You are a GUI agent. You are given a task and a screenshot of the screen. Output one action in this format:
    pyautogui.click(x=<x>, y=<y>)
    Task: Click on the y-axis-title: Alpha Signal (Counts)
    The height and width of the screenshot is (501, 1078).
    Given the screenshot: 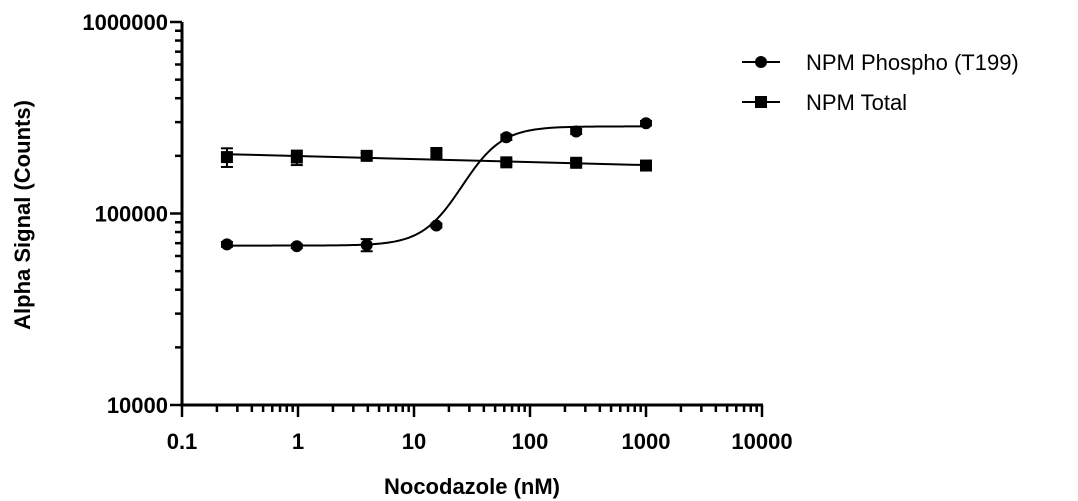 What is the action you would take?
    pyautogui.click(x=22, y=215)
    